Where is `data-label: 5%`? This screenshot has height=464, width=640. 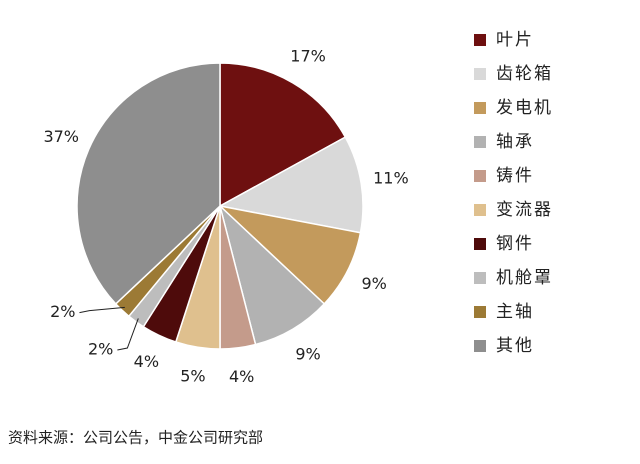
data-label: 5% is located at coordinates (192, 375).